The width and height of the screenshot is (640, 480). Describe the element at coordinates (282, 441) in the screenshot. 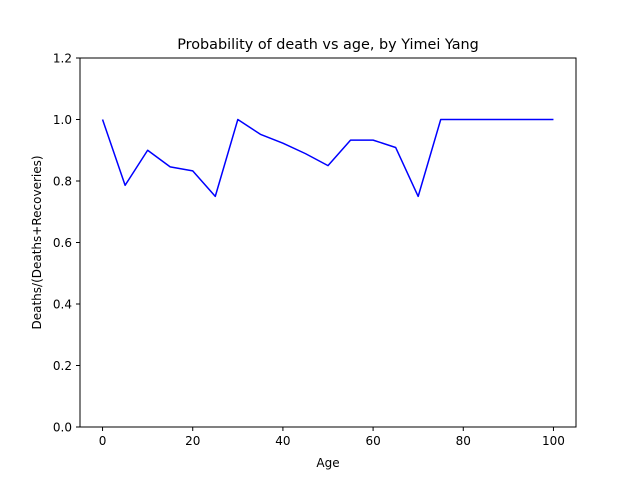

I see `x-tick-label: 40` at that location.